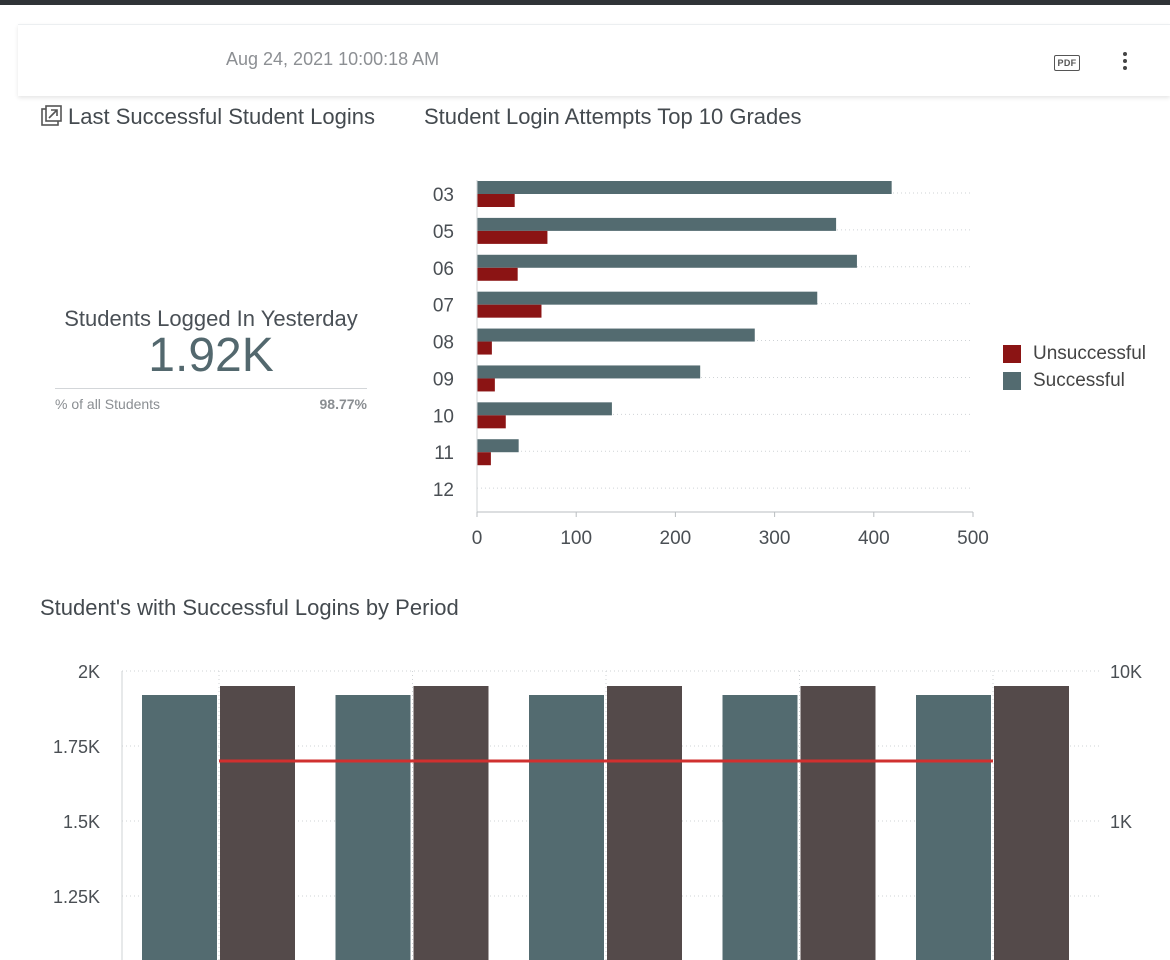 This screenshot has width=1170, height=960. Describe the element at coordinates (343, 404) in the screenshot. I see `kpi-sub-value: 98.77%` at that location.